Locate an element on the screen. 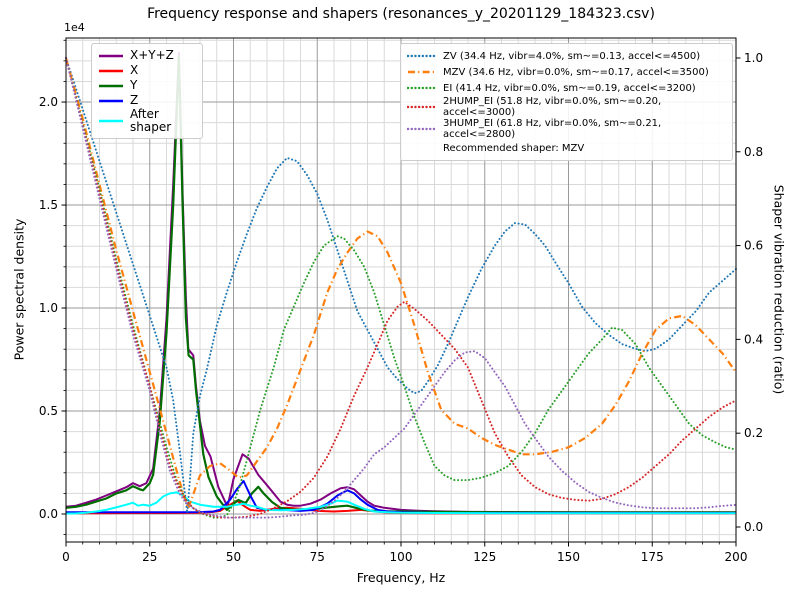  y-axis-offset-label: 1e4 is located at coordinates (74, 27).